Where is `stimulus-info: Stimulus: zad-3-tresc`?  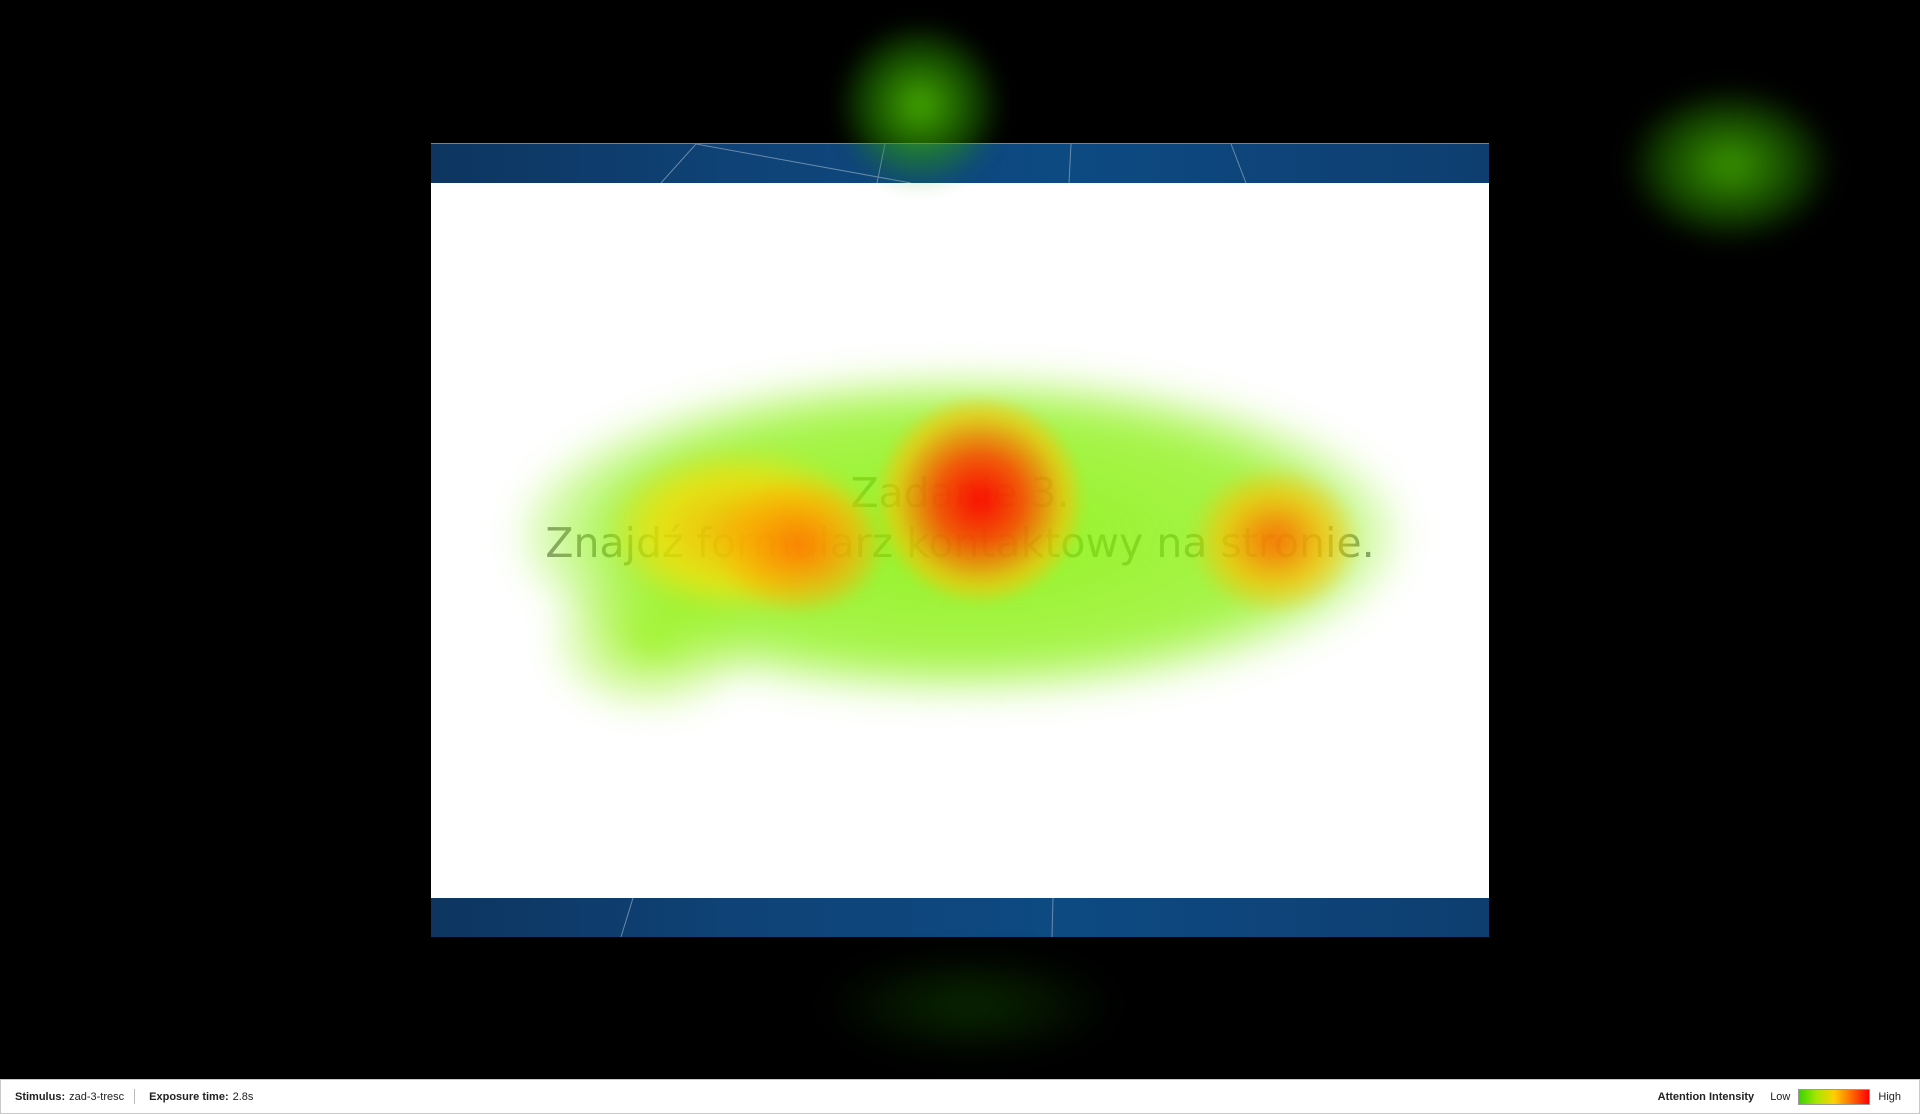 stimulus-info: Stimulus: zad-3-tresc is located at coordinates (67, 1097).